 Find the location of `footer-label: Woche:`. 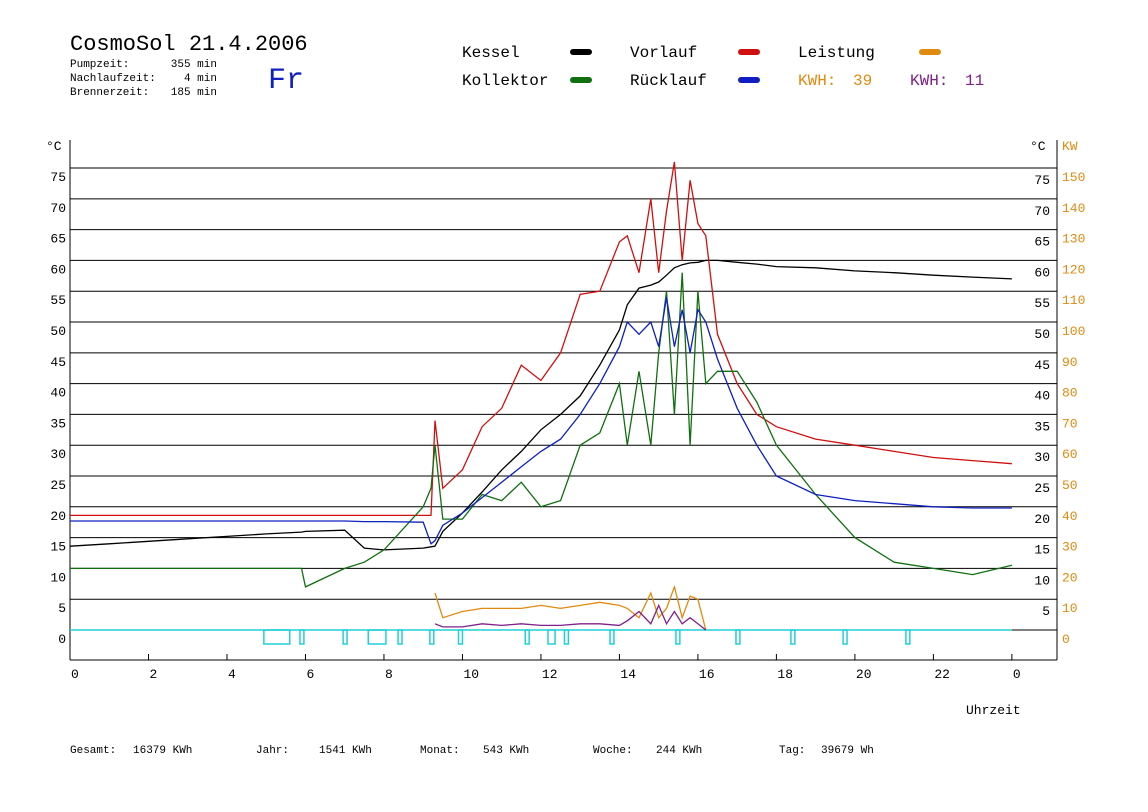

footer-label: Woche: is located at coordinates (613, 751).